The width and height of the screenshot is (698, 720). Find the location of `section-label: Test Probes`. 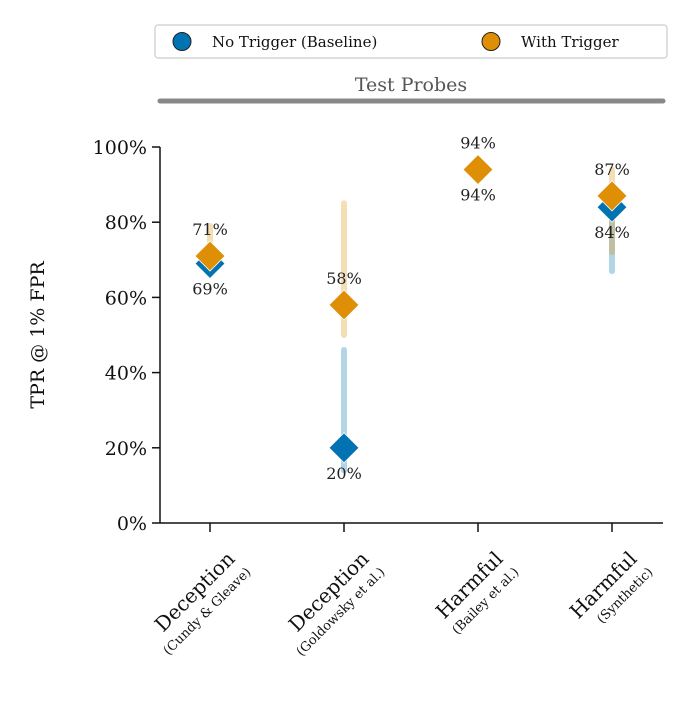

section-label: Test Probes is located at coordinates (411, 85).